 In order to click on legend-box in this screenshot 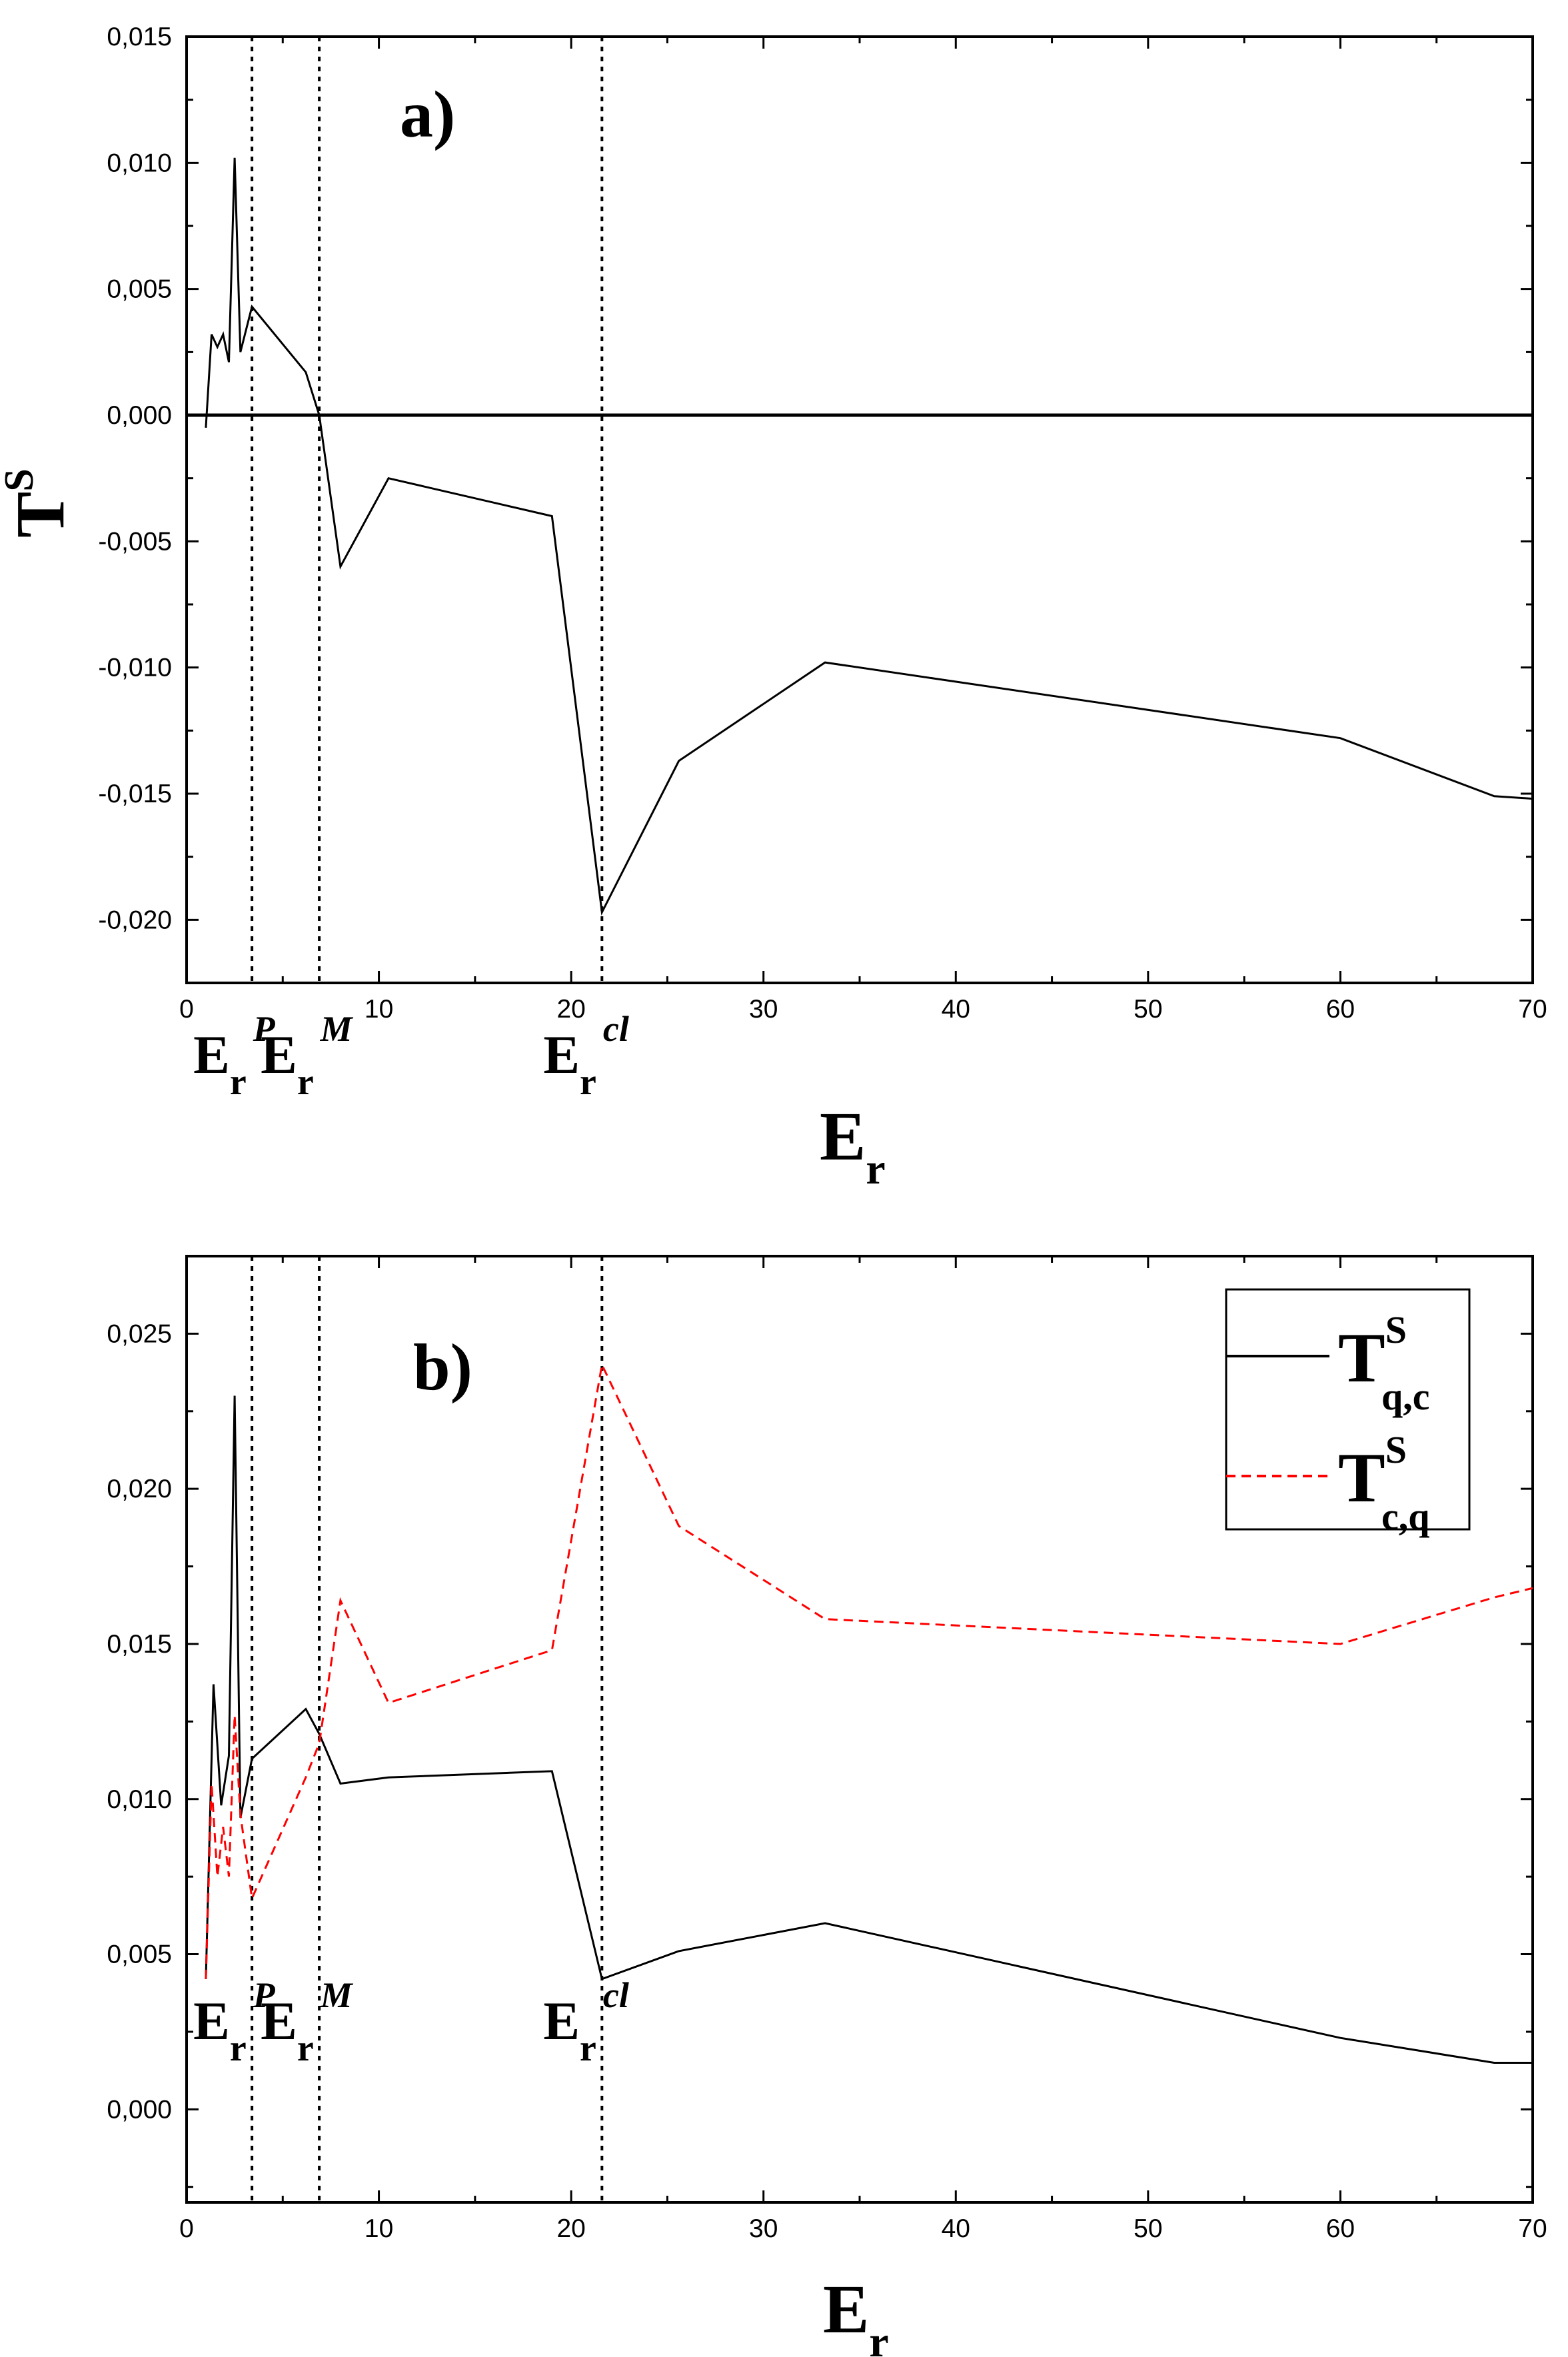, I will do `click(1348, 1409)`.